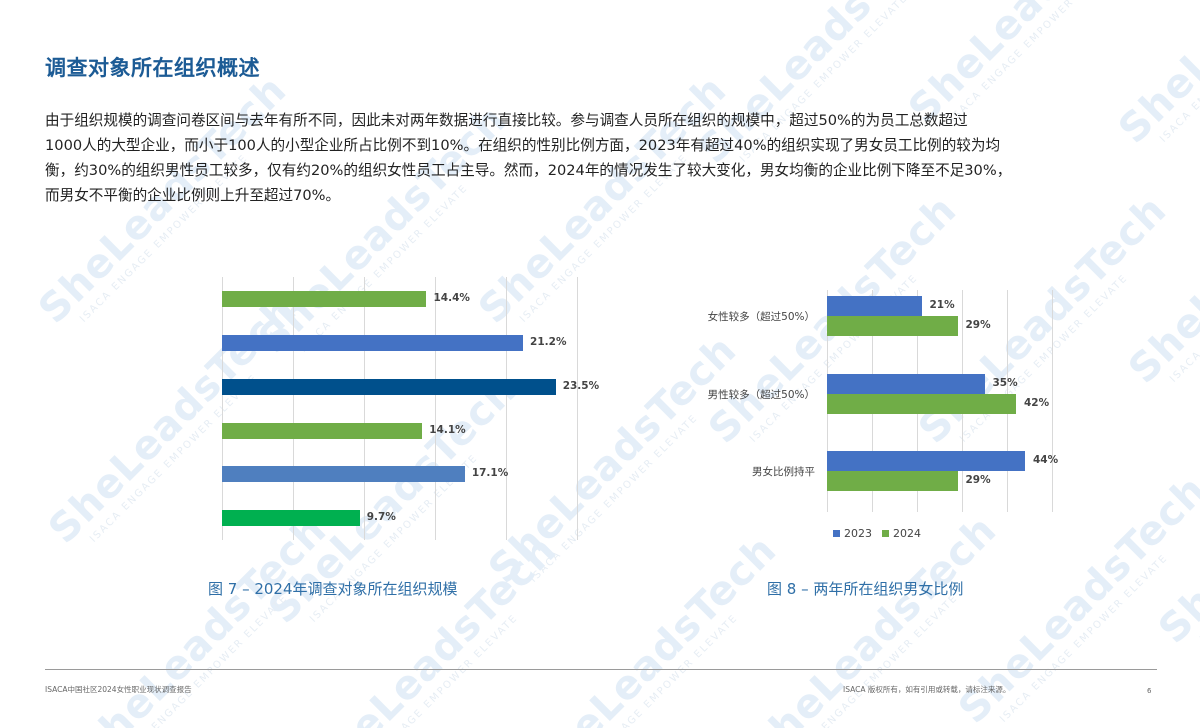 The height and width of the screenshot is (728, 1200). I want to click on legend-swatch-2023, so click(836, 533).